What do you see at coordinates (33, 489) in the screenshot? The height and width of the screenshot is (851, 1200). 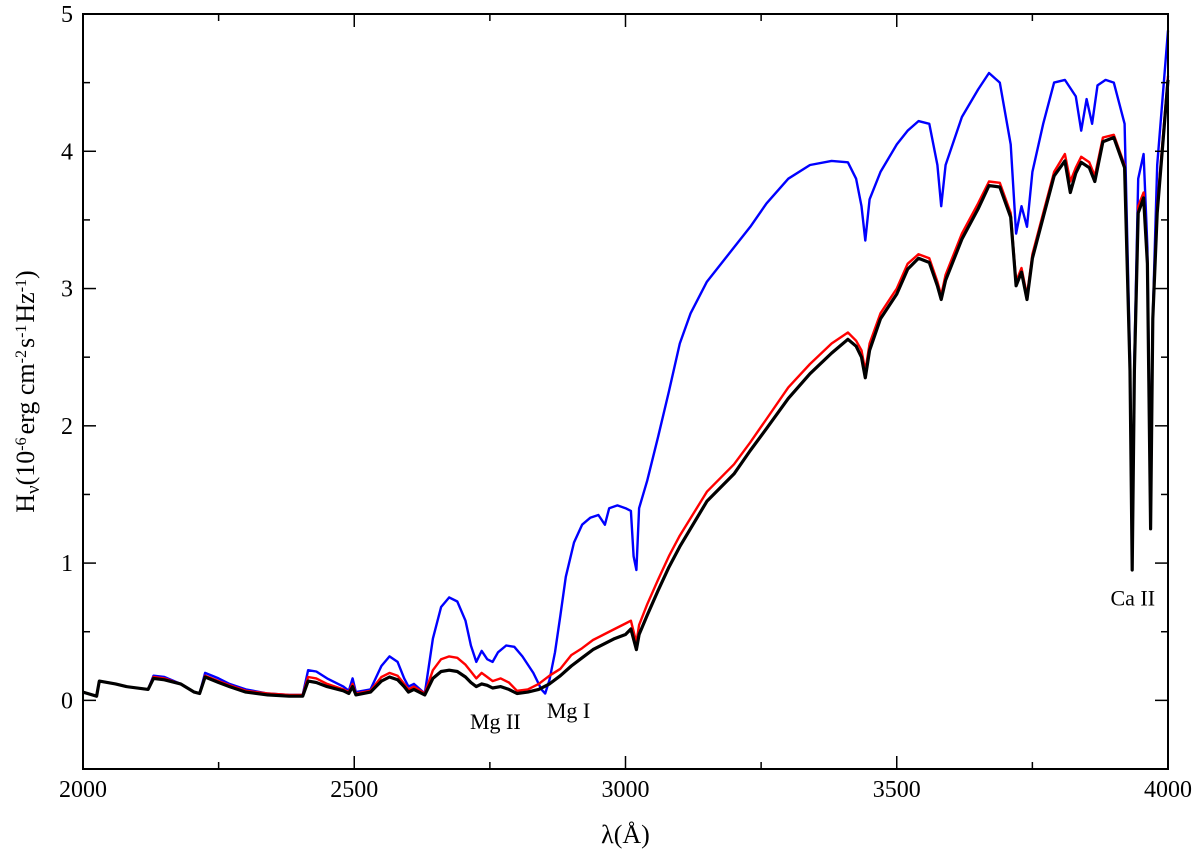 I see `y-title-base-sub: ν` at bounding box center [33, 489].